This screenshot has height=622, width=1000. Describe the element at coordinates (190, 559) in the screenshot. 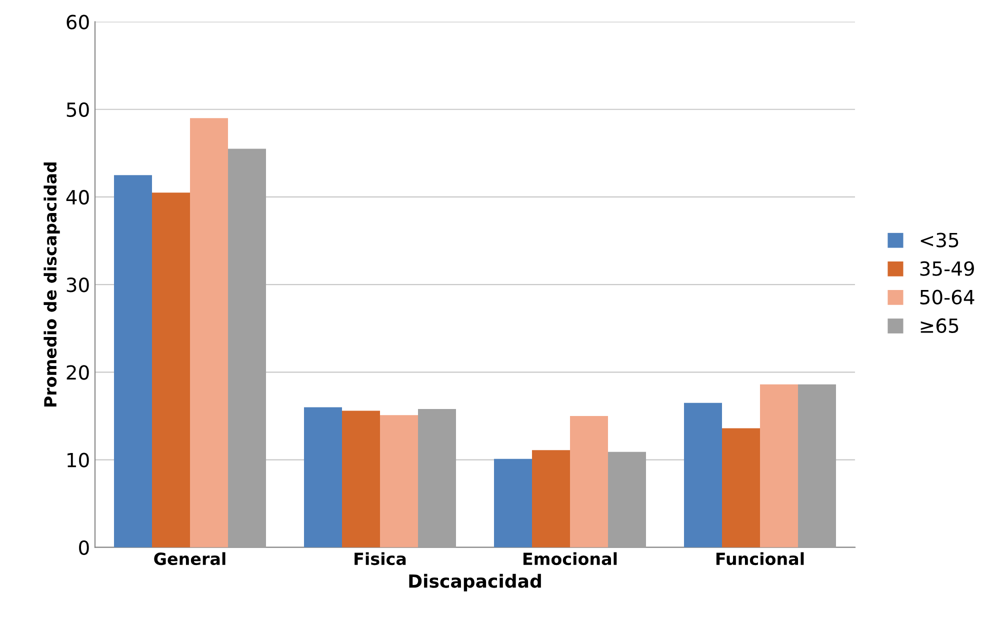

I see `x-tick-label: General` at that location.